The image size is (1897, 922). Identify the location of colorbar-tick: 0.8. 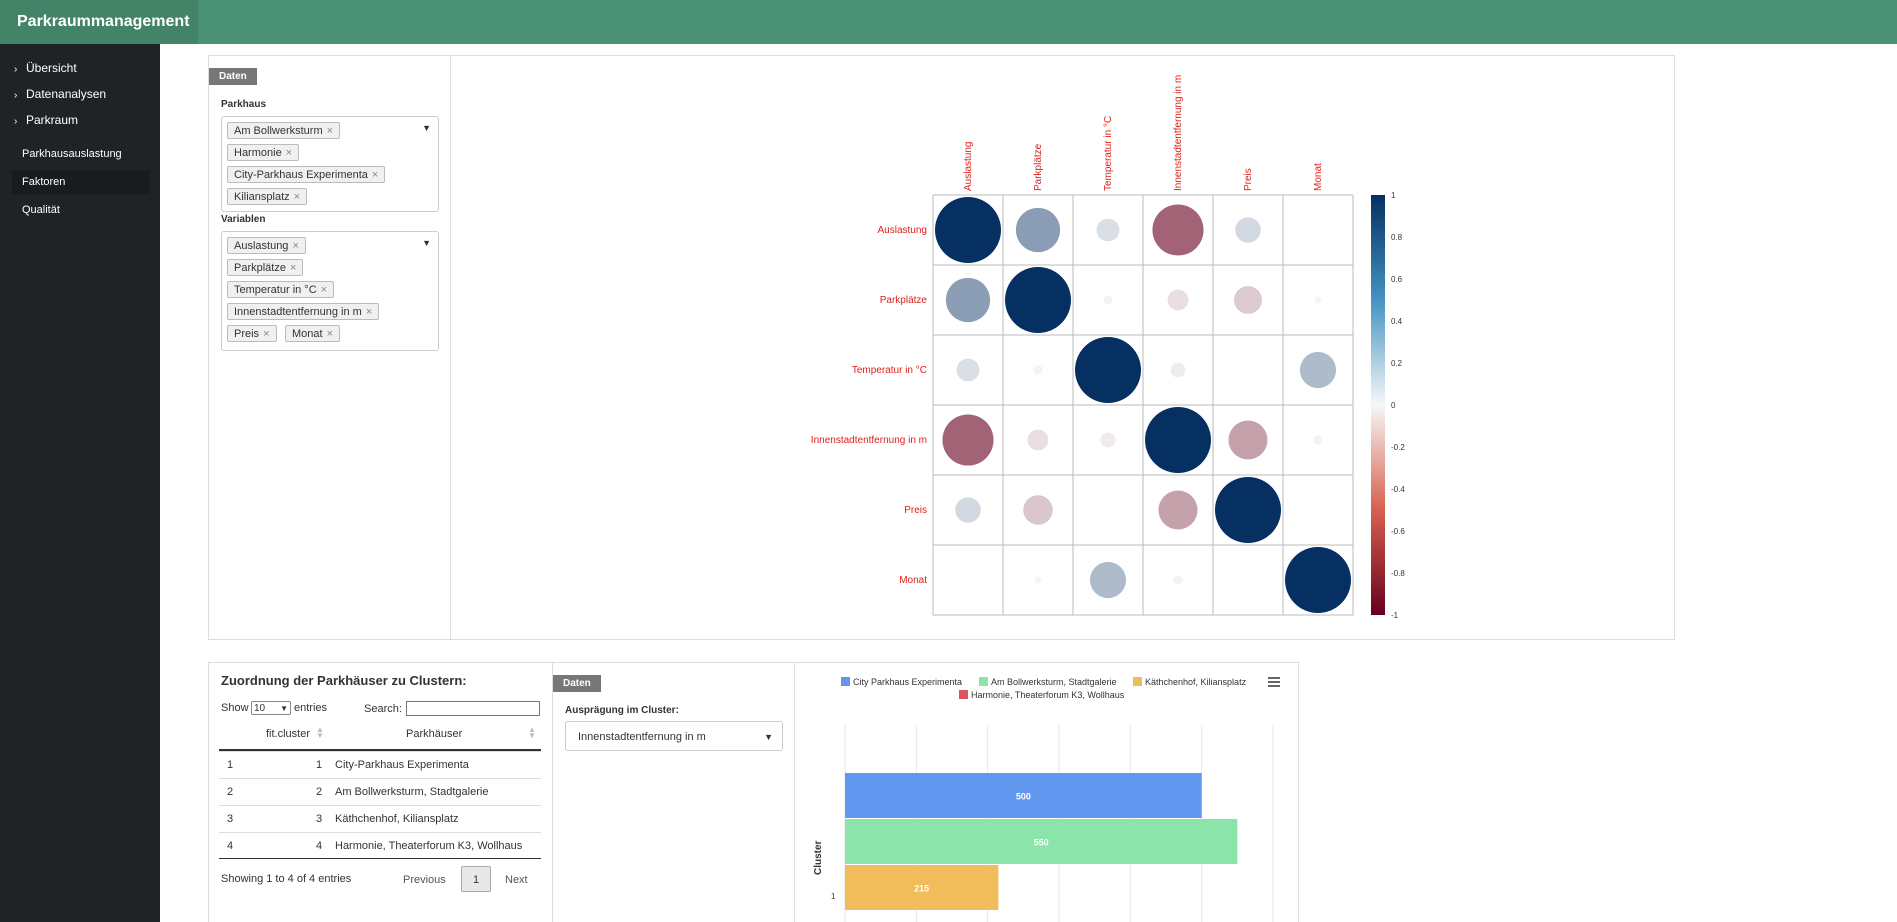
(1397, 237).